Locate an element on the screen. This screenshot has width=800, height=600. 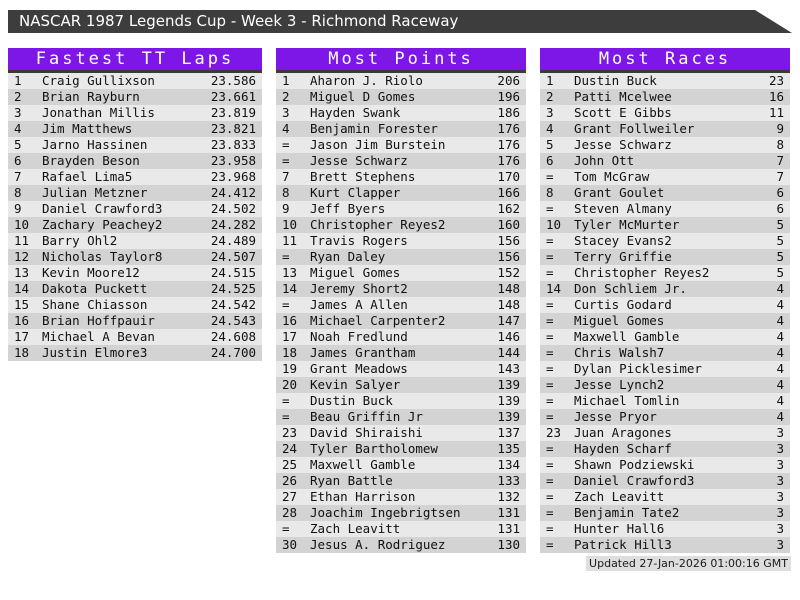
table-row: = Jason Jim Burstein 176 is located at coordinates (401, 145).